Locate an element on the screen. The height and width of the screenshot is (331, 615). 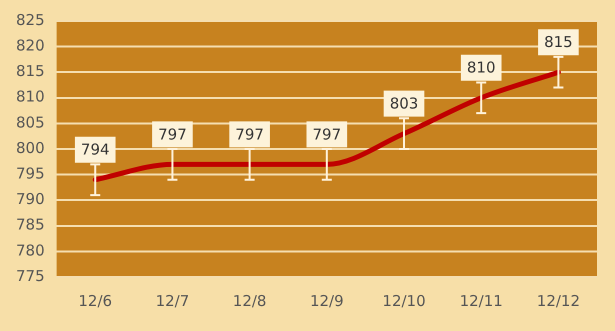
x-tick-label: 12/9 is located at coordinates (327, 301).